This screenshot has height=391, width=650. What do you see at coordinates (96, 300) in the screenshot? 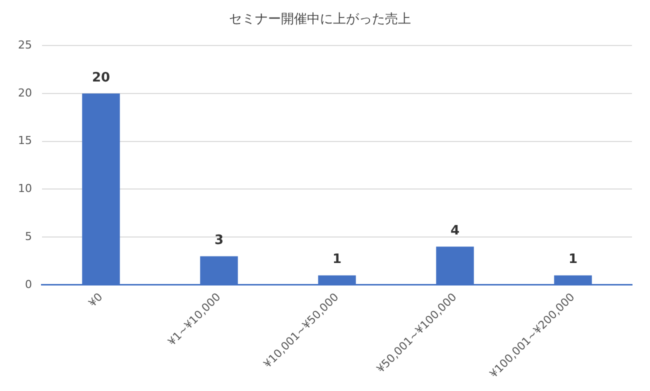
I see `x-tick-label: ¥0` at bounding box center [96, 300].